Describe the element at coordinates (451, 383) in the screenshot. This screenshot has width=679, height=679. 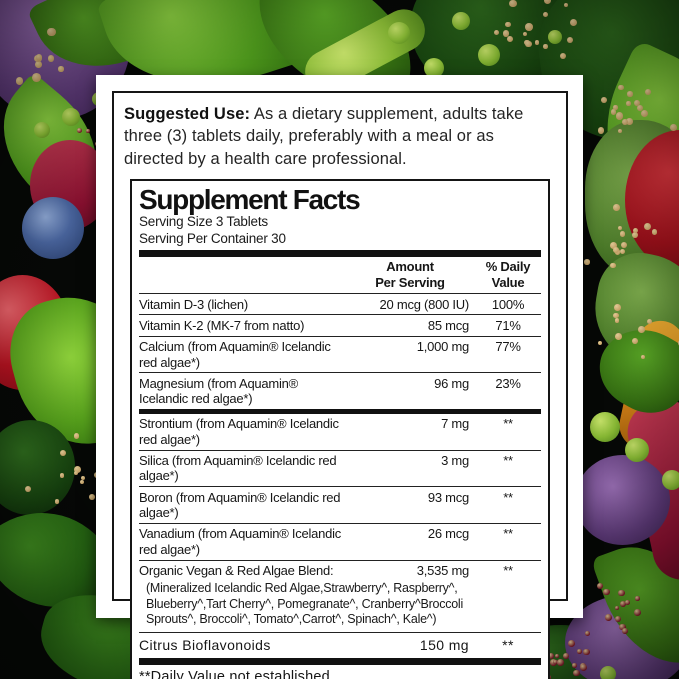
I see `nutrient-amount: 96 mg` at that location.